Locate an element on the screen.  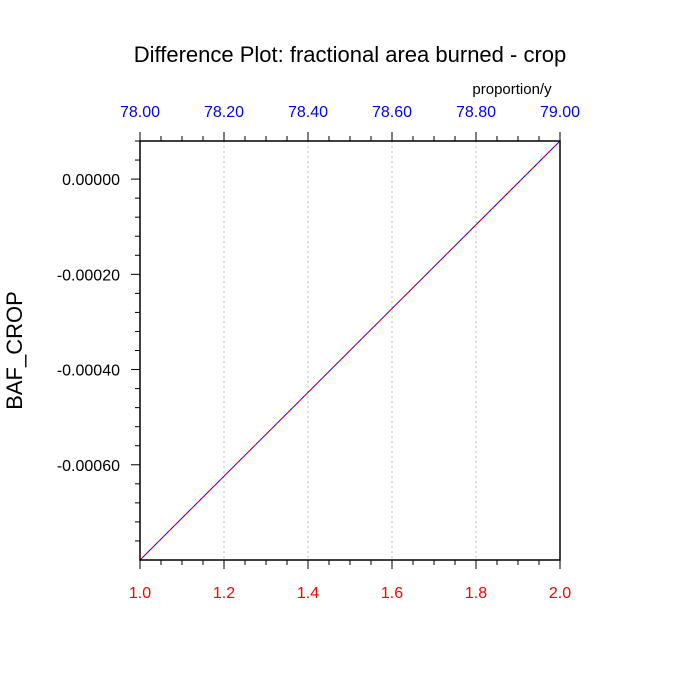
x-bottom-tick-label: 1.2 is located at coordinates (224, 593).